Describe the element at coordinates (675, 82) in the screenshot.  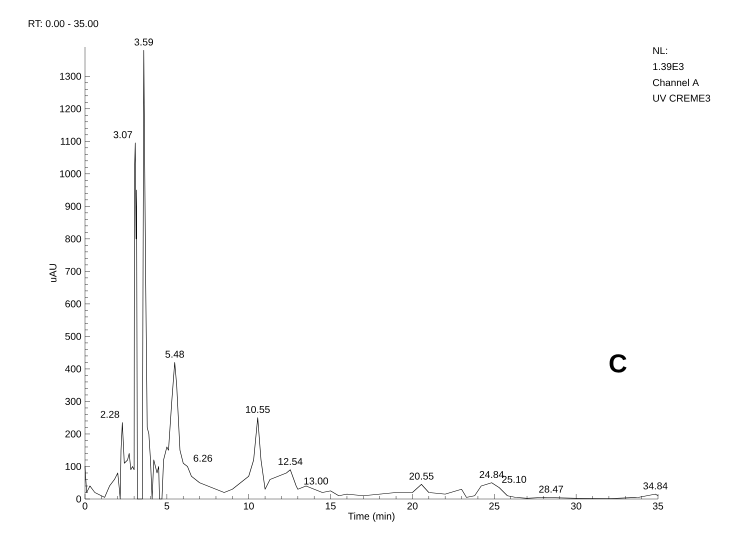
I see `annotation: Channel A` at that location.